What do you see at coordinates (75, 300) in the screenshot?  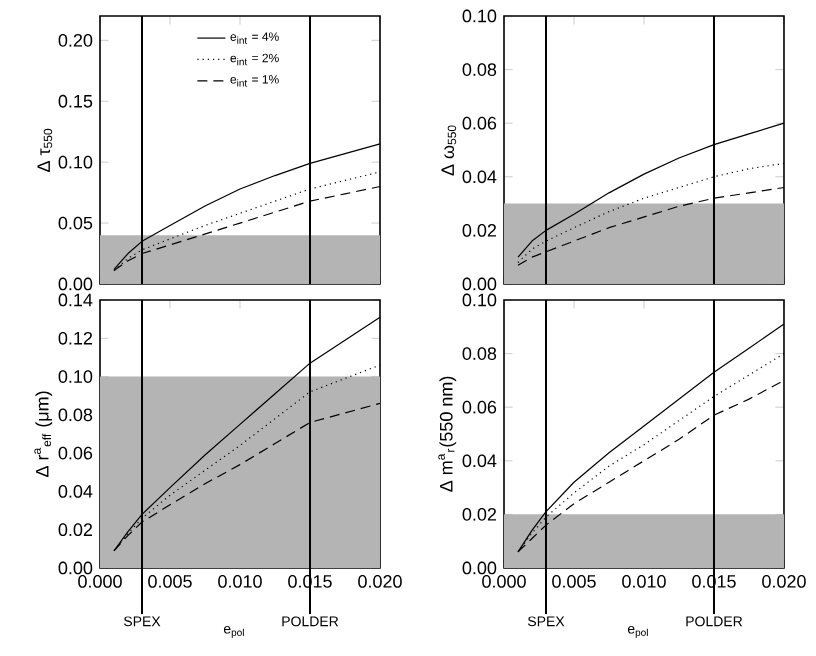 I see `y-tick-label: 0.14` at bounding box center [75, 300].